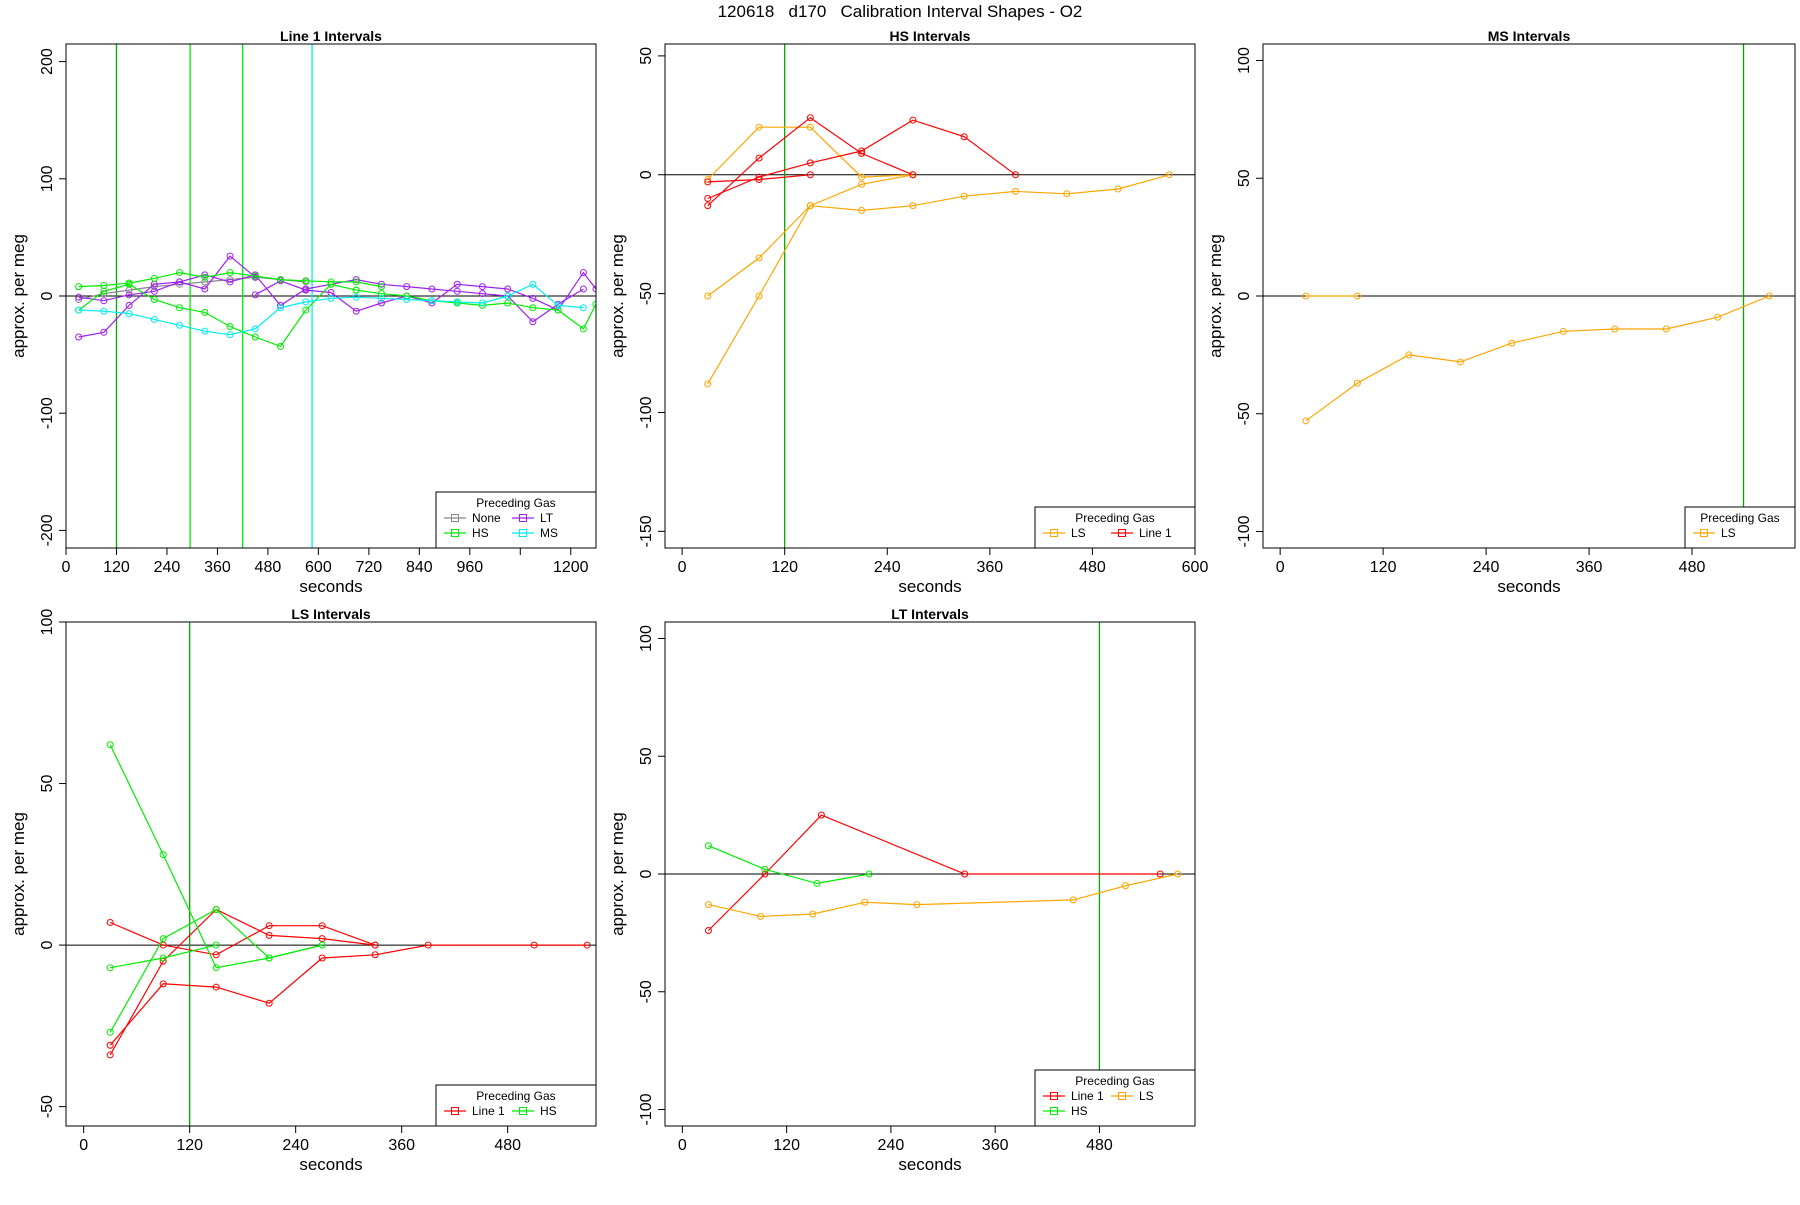 The height and width of the screenshot is (1205, 1800). I want to click on y-axis-label: approx. per meg, so click(1215, 296).